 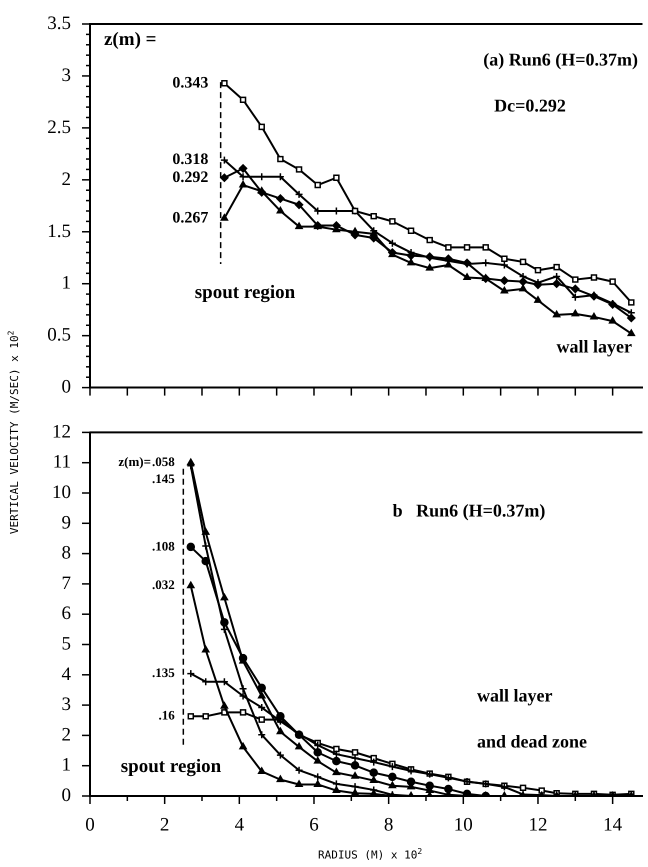 What do you see at coordinates (164, 672) in the screenshot?
I see `series-label: .135` at bounding box center [164, 672].